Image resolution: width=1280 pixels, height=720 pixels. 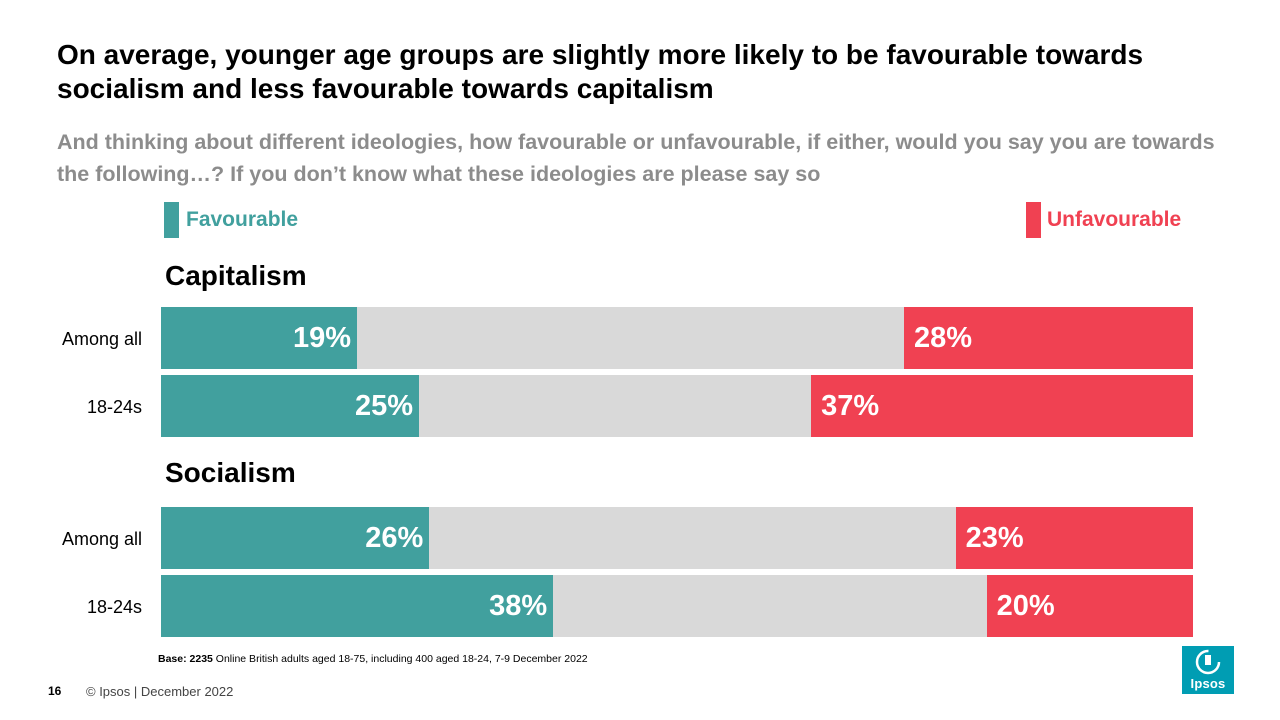 I want to click on row-label-socialism-1824: 18-24s, so click(x=114, y=607).